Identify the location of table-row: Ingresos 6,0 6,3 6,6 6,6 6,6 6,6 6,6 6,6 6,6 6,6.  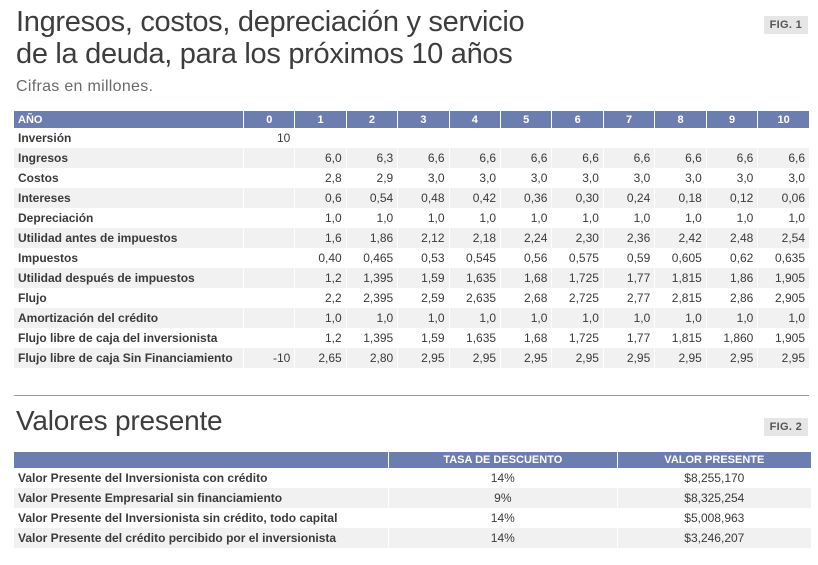
(411, 158).